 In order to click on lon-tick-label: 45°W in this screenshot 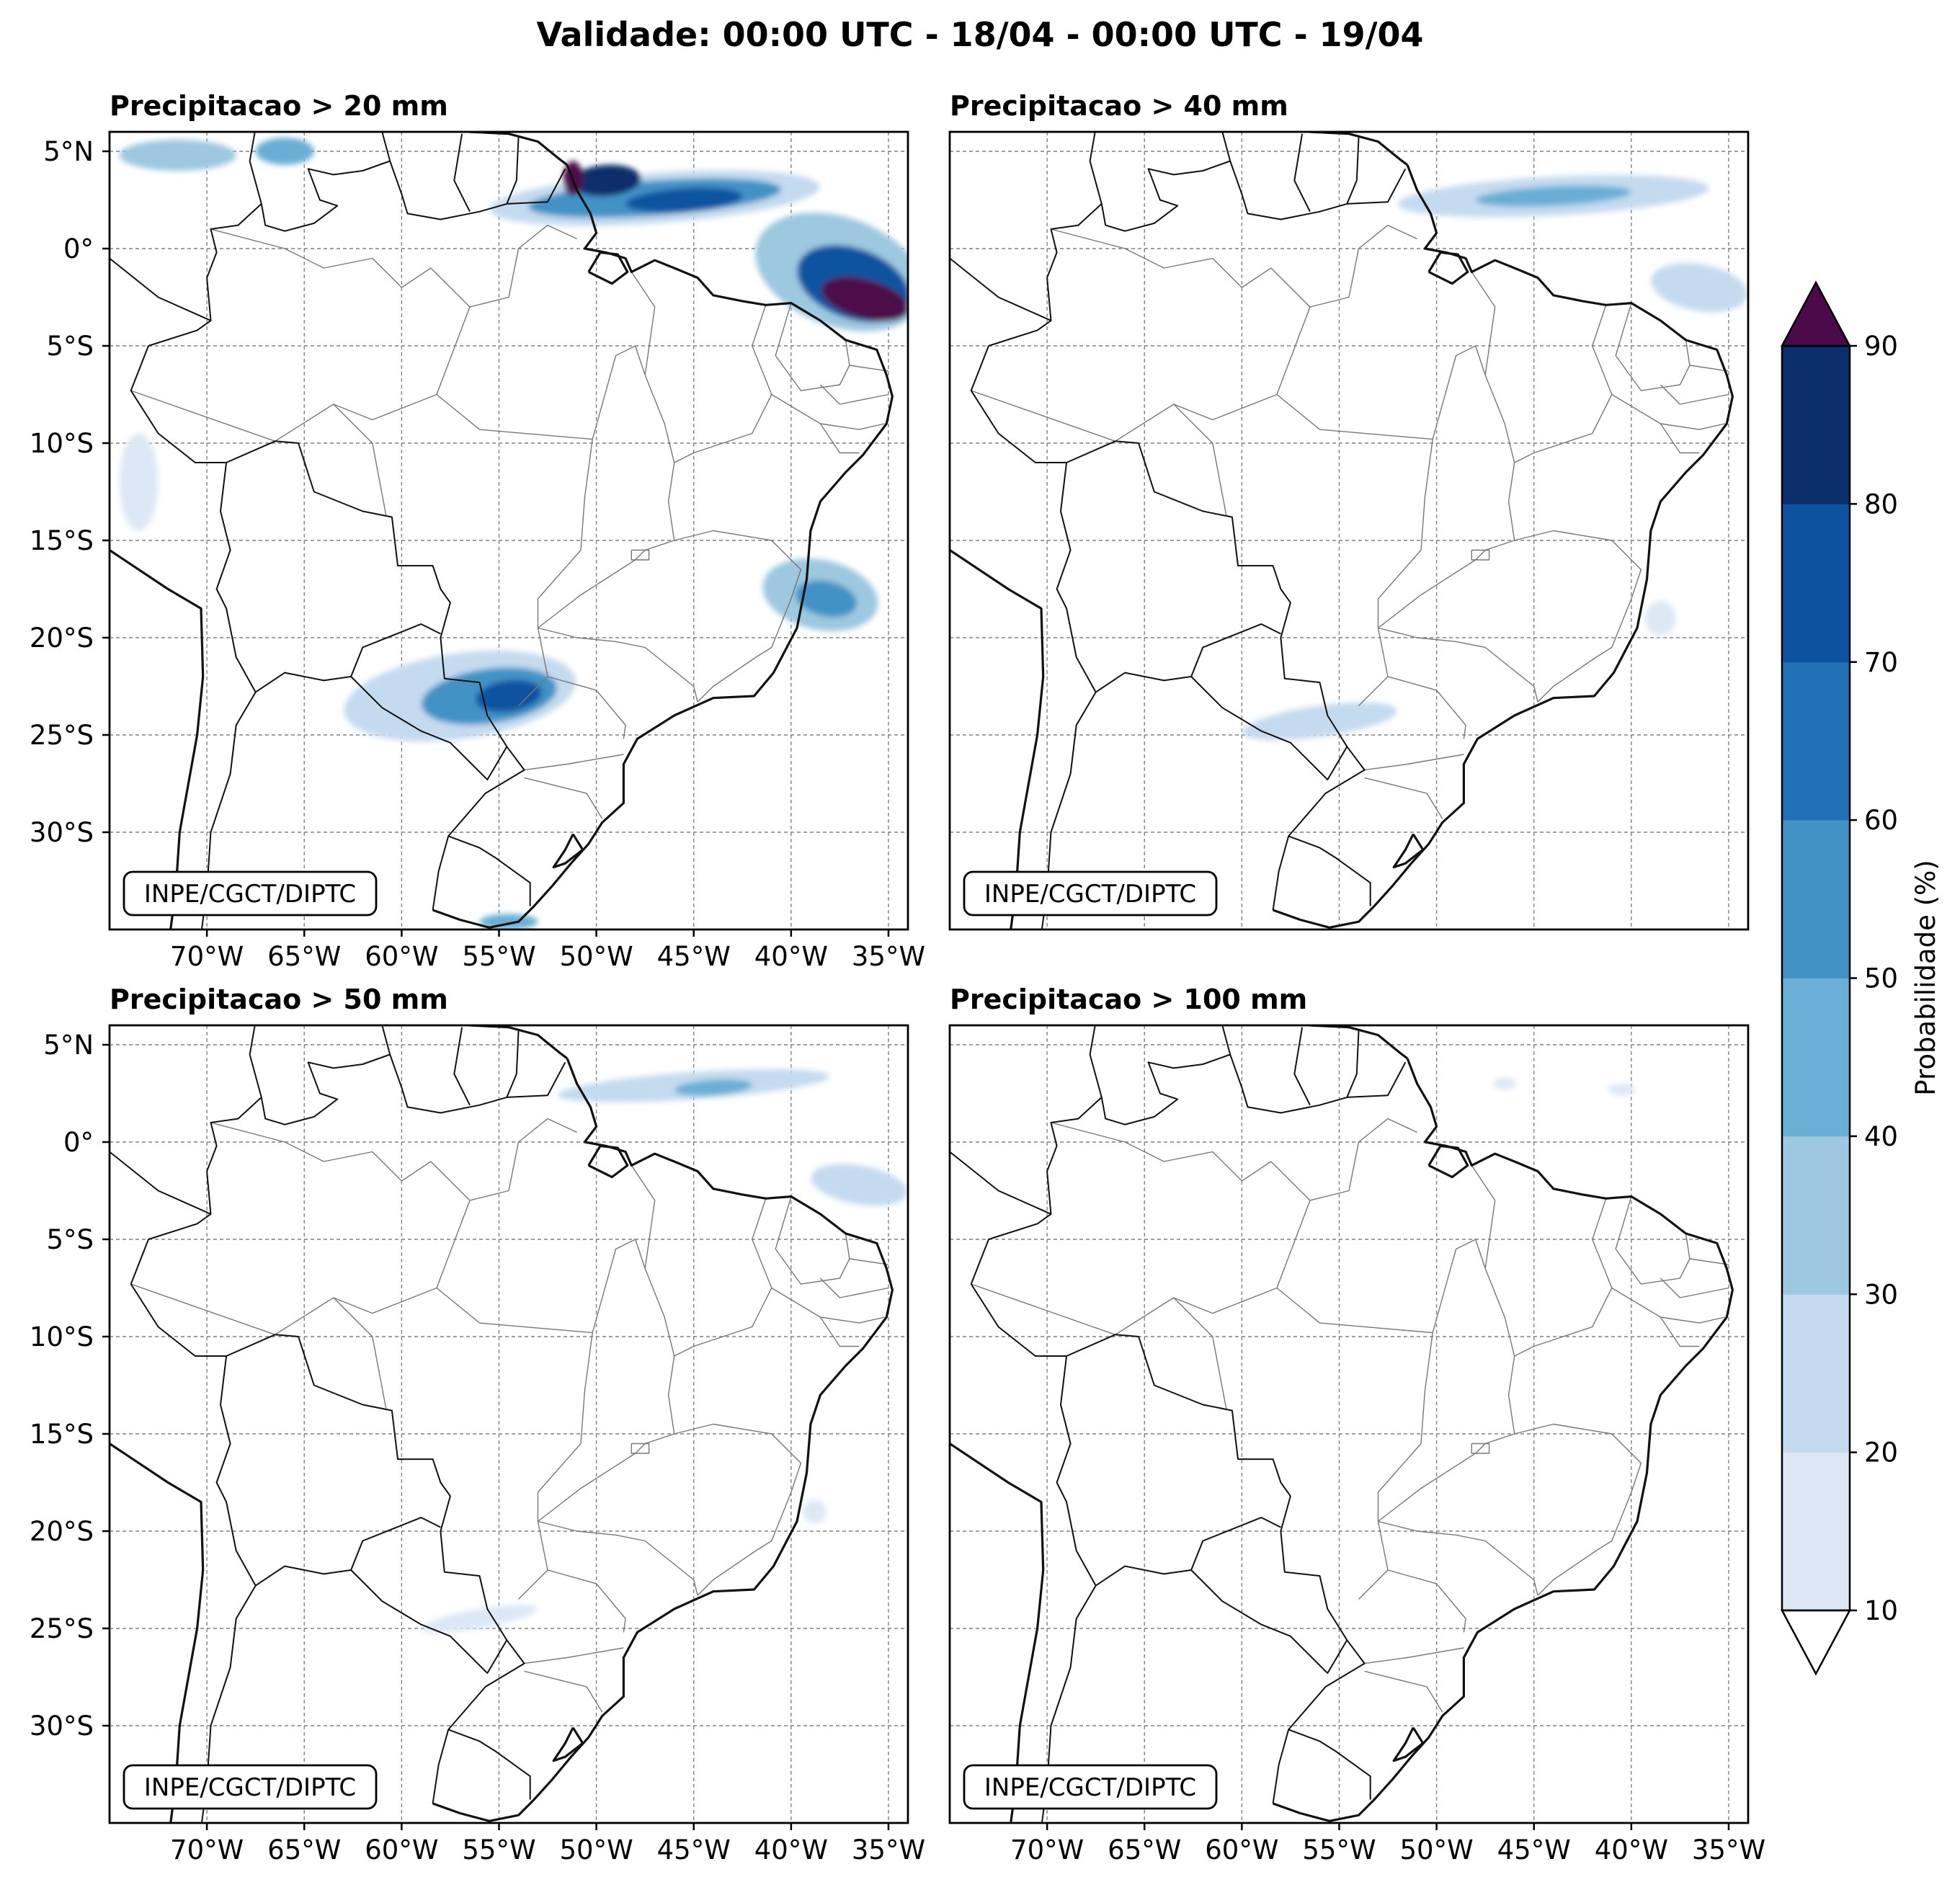, I will do `click(1534, 1850)`.